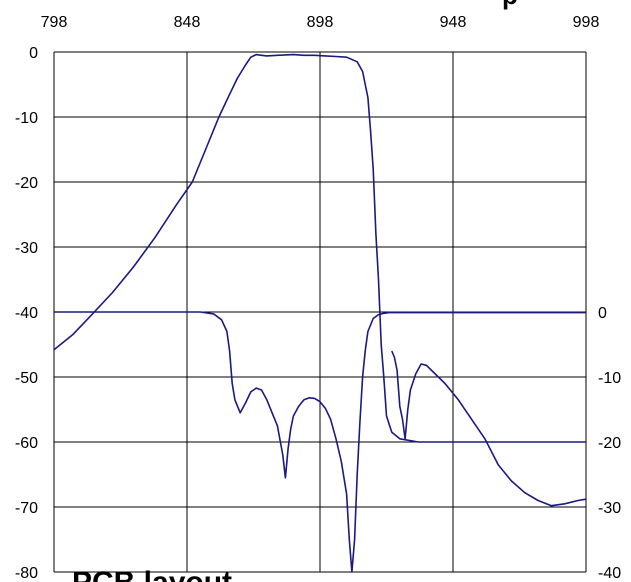  I want to click on x-tick-label: 998, so click(586, 22).